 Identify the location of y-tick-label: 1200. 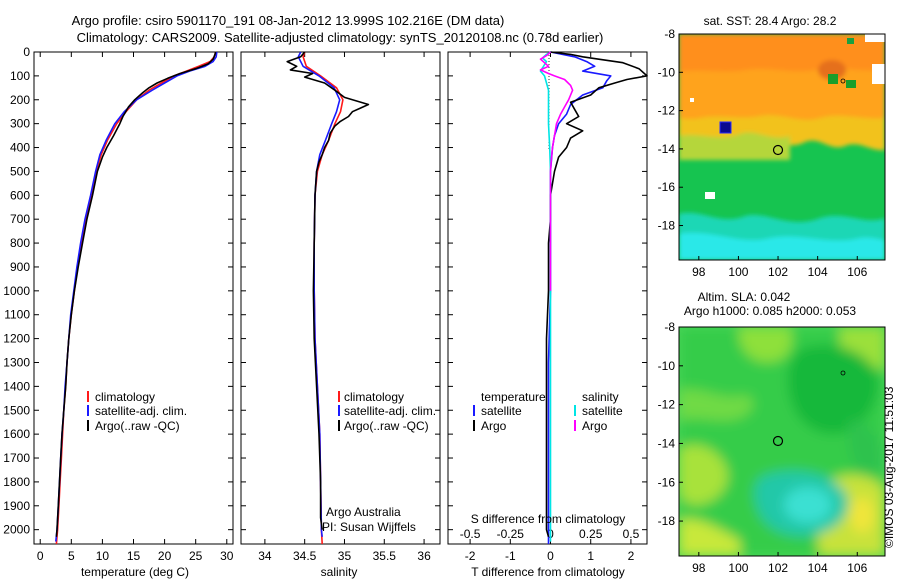
(16, 339).